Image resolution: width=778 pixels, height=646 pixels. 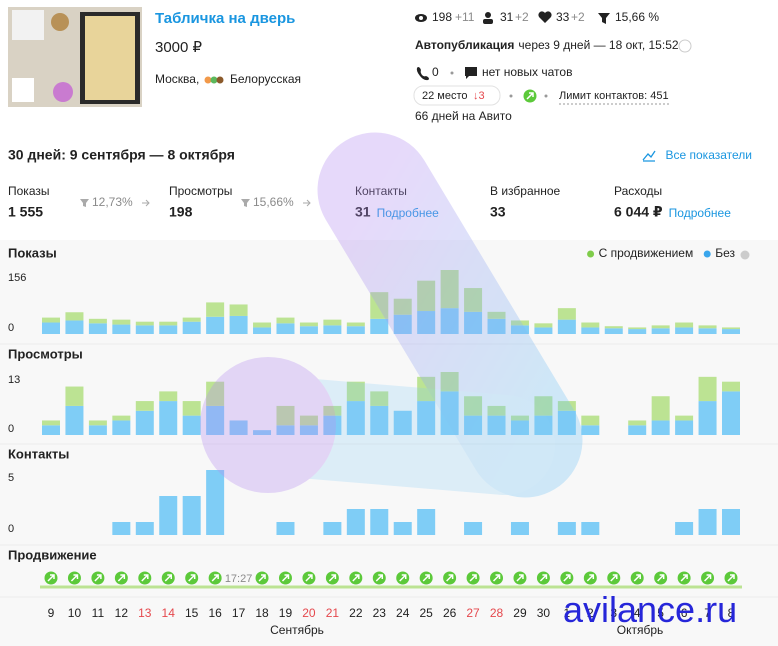 I want to click on x-tick-label: 29, so click(x=520, y=613).